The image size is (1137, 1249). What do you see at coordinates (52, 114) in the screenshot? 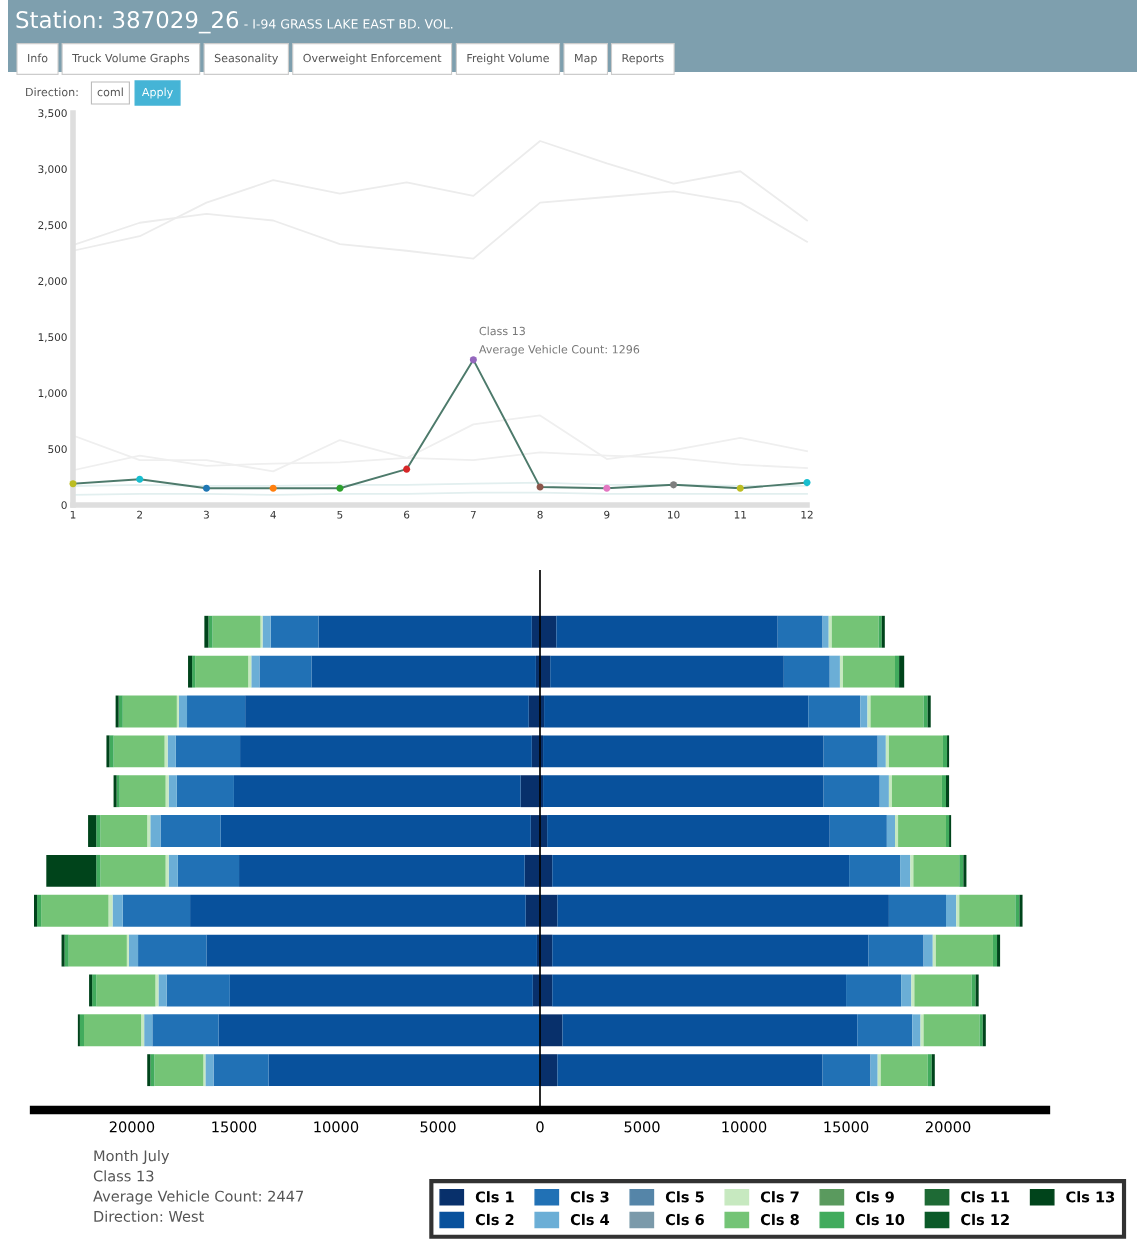
I see `y-tick-label: 3,500` at bounding box center [52, 114].